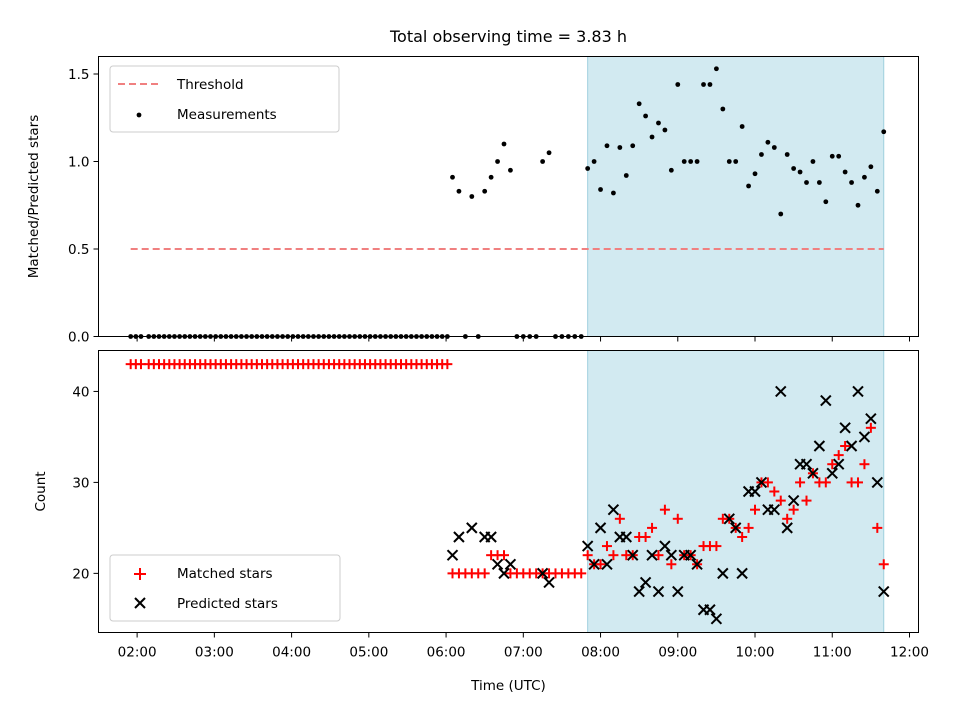 This screenshot has width=960, height=720. What do you see at coordinates (368, 653) in the screenshot?
I see `x-tick-label: 05:00` at bounding box center [368, 653].